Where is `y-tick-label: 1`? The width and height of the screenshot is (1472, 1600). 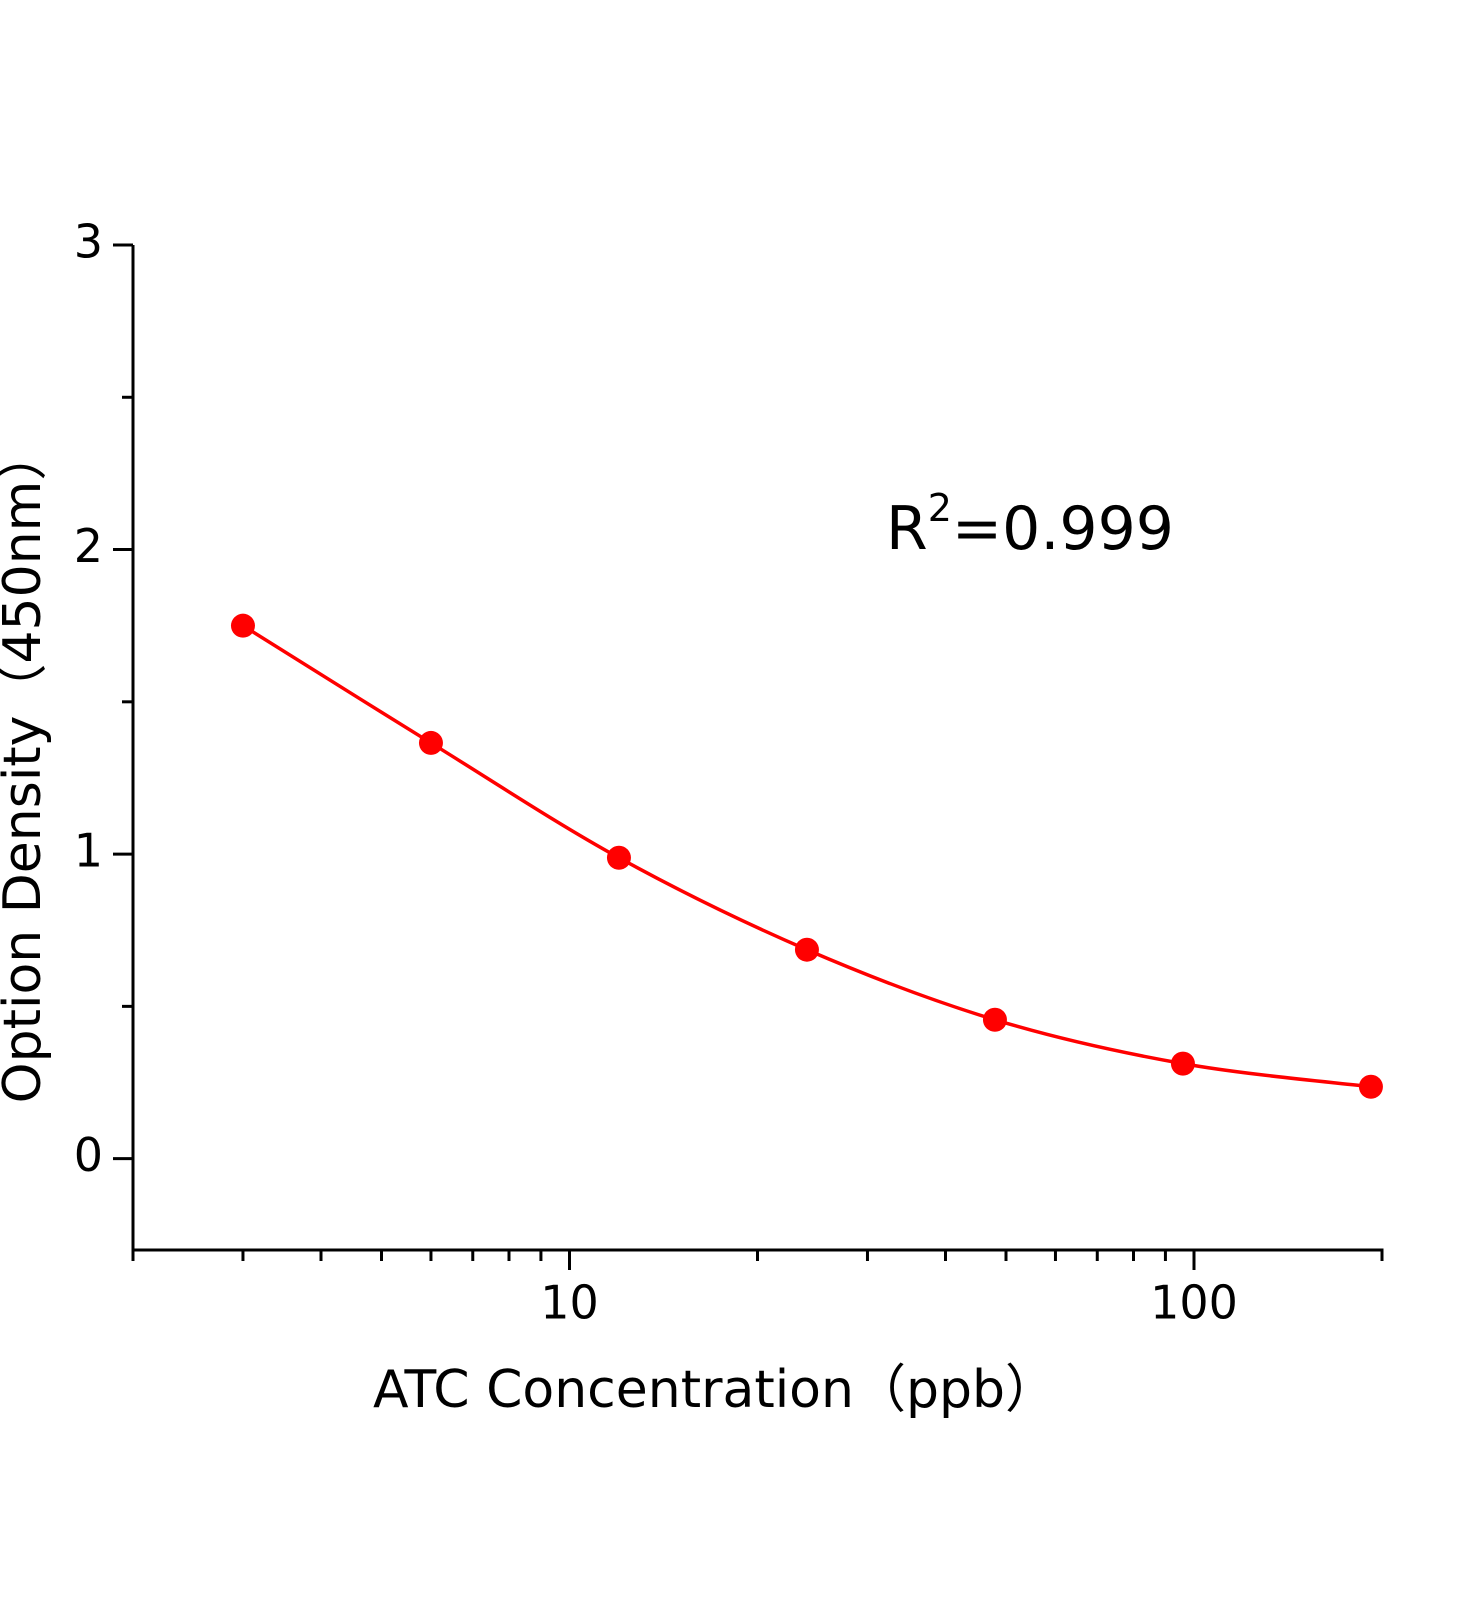 y-tick-label: 1 is located at coordinates (88, 851).